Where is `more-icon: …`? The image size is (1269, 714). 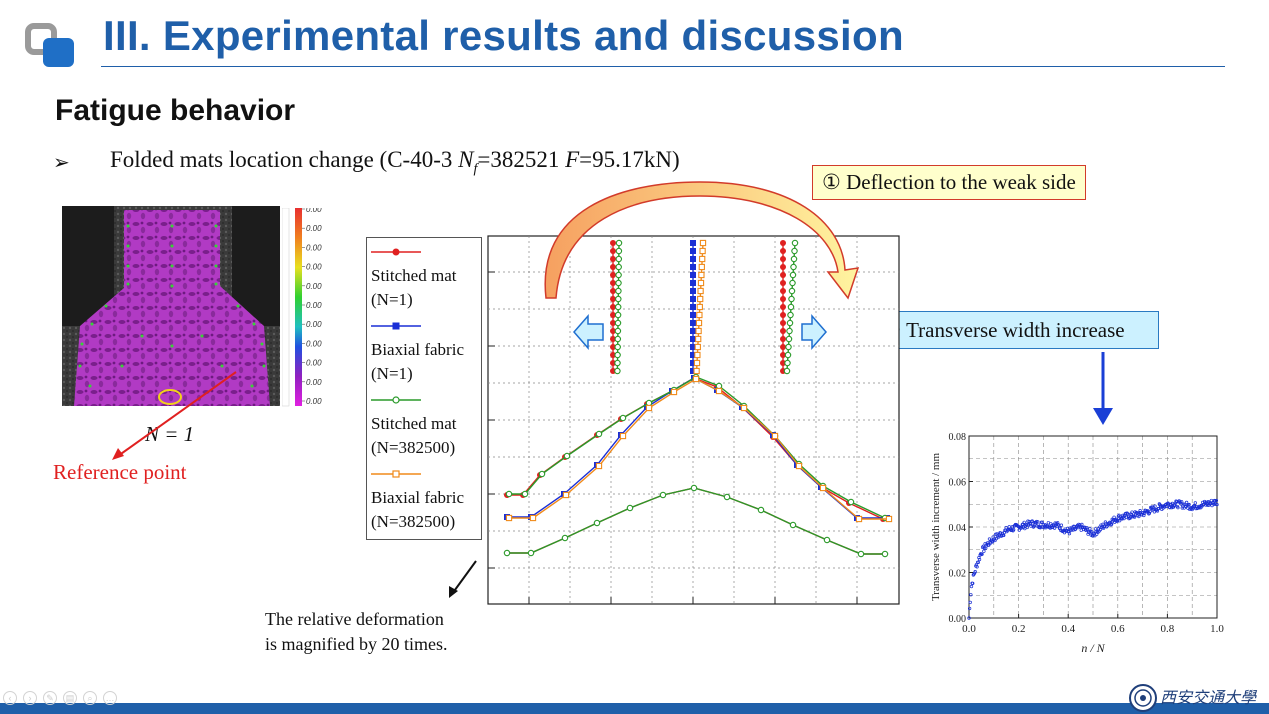
more-icon: … is located at coordinates (110, 698).